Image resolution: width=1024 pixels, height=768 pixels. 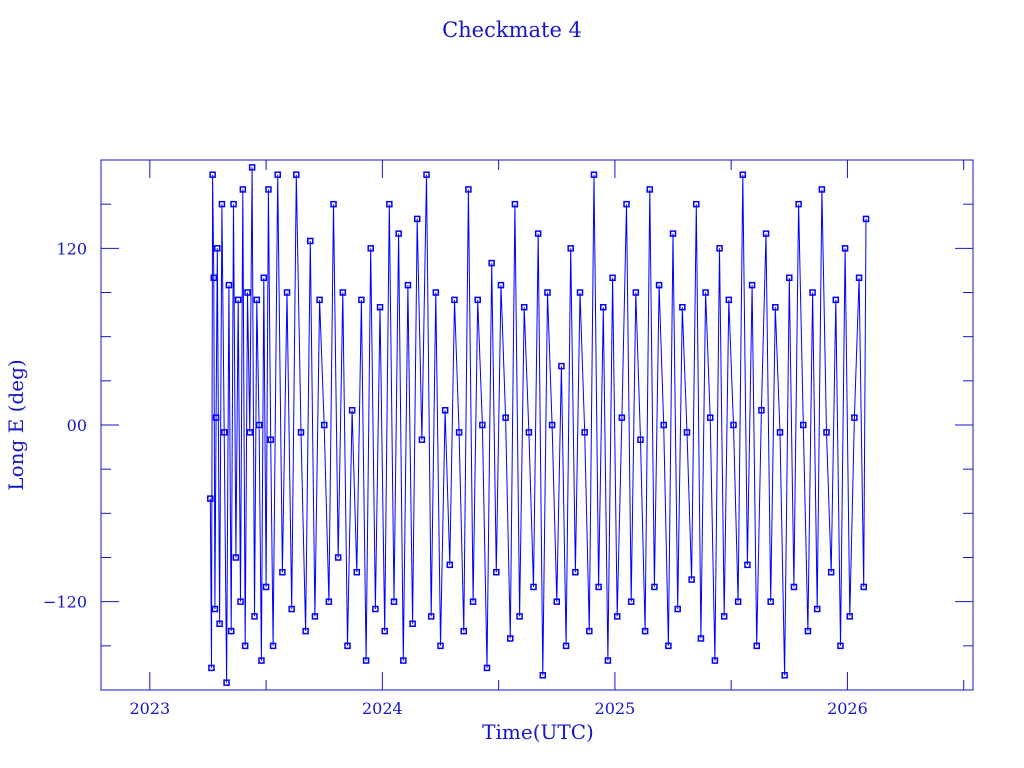 What do you see at coordinates (65, 602) in the screenshot?
I see `y-tick-label: −120` at bounding box center [65, 602].